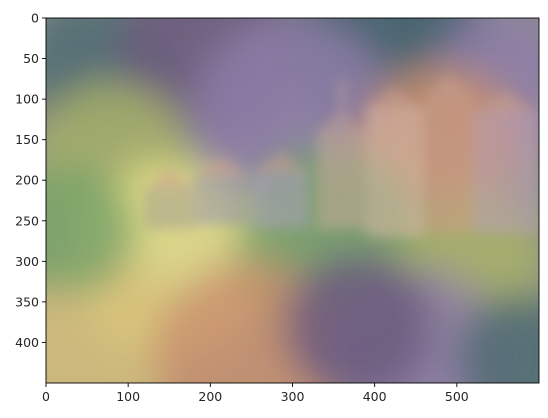 This screenshot has height=418, width=548. Describe the element at coordinates (31, 58) in the screenshot. I see `y-tick-label: 50` at that location.